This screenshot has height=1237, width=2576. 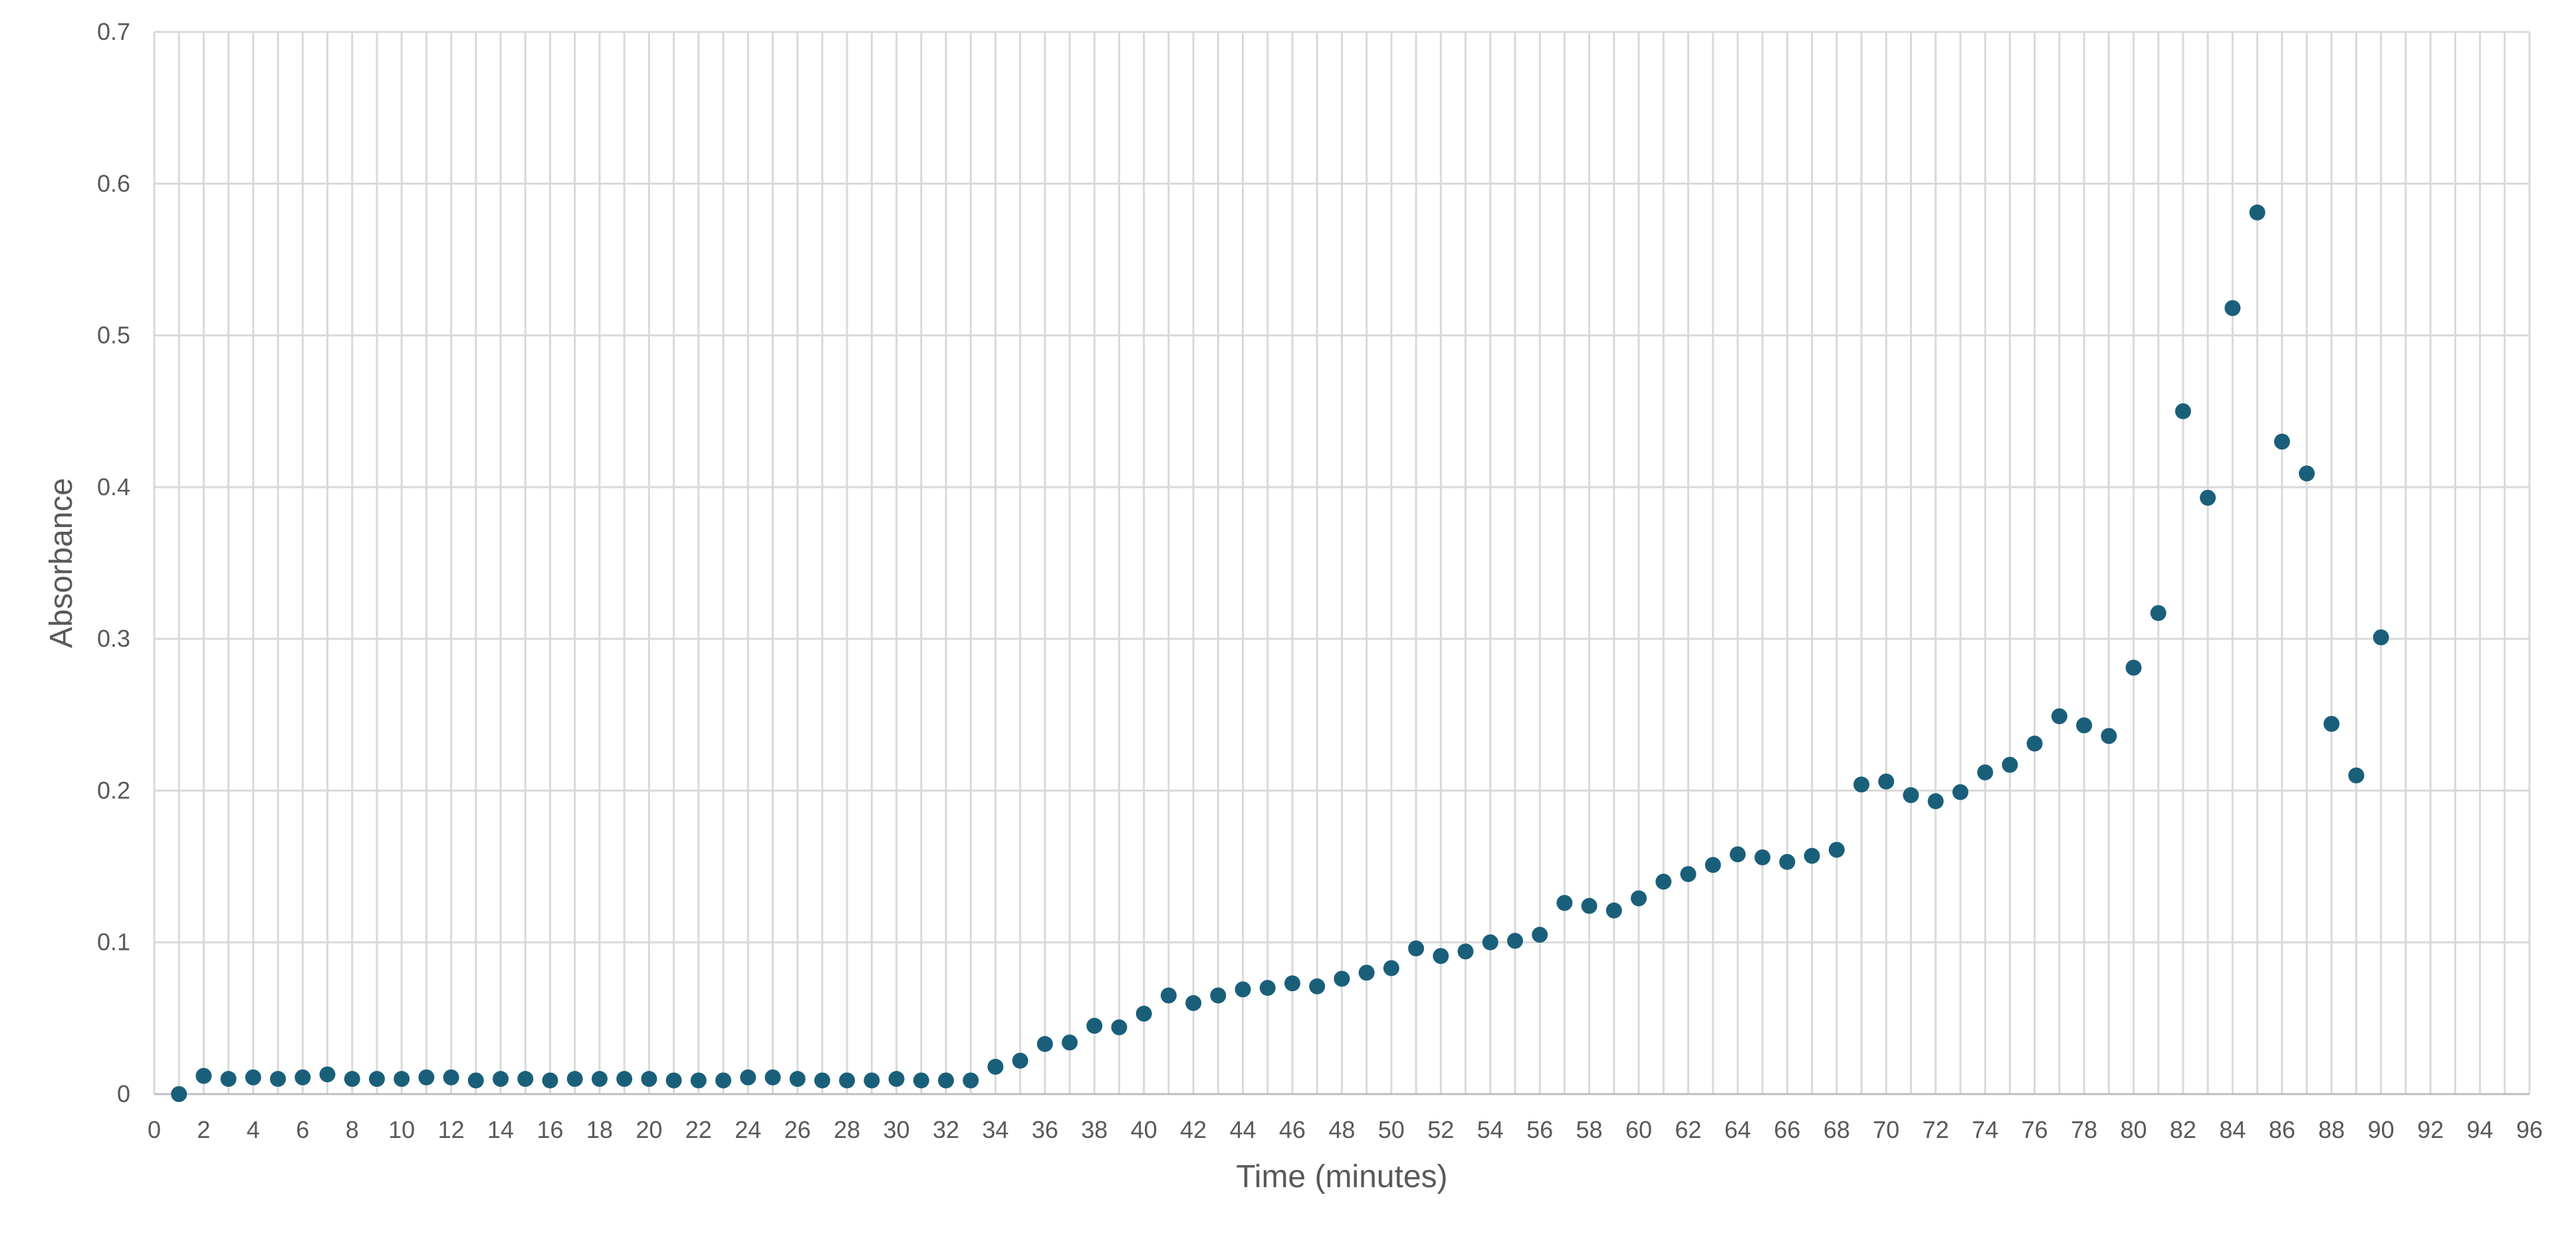 What do you see at coordinates (500, 1129) in the screenshot?
I see `x-tick-label: 14` at bounding box center [500, 1129].